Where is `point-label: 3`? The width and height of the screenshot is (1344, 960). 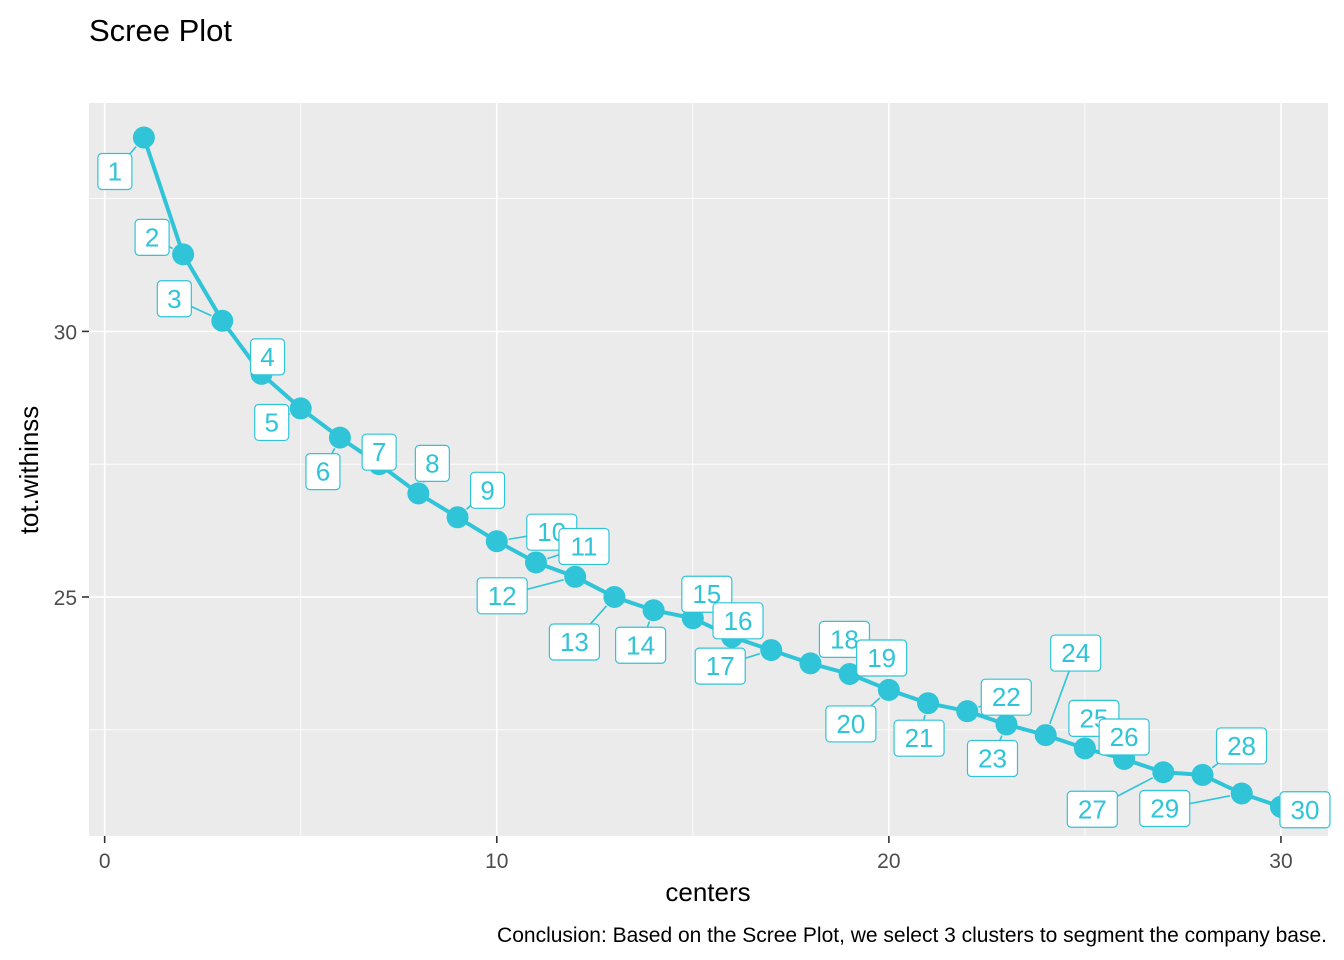
point-label: 3 is located at coordinates (174, 299).